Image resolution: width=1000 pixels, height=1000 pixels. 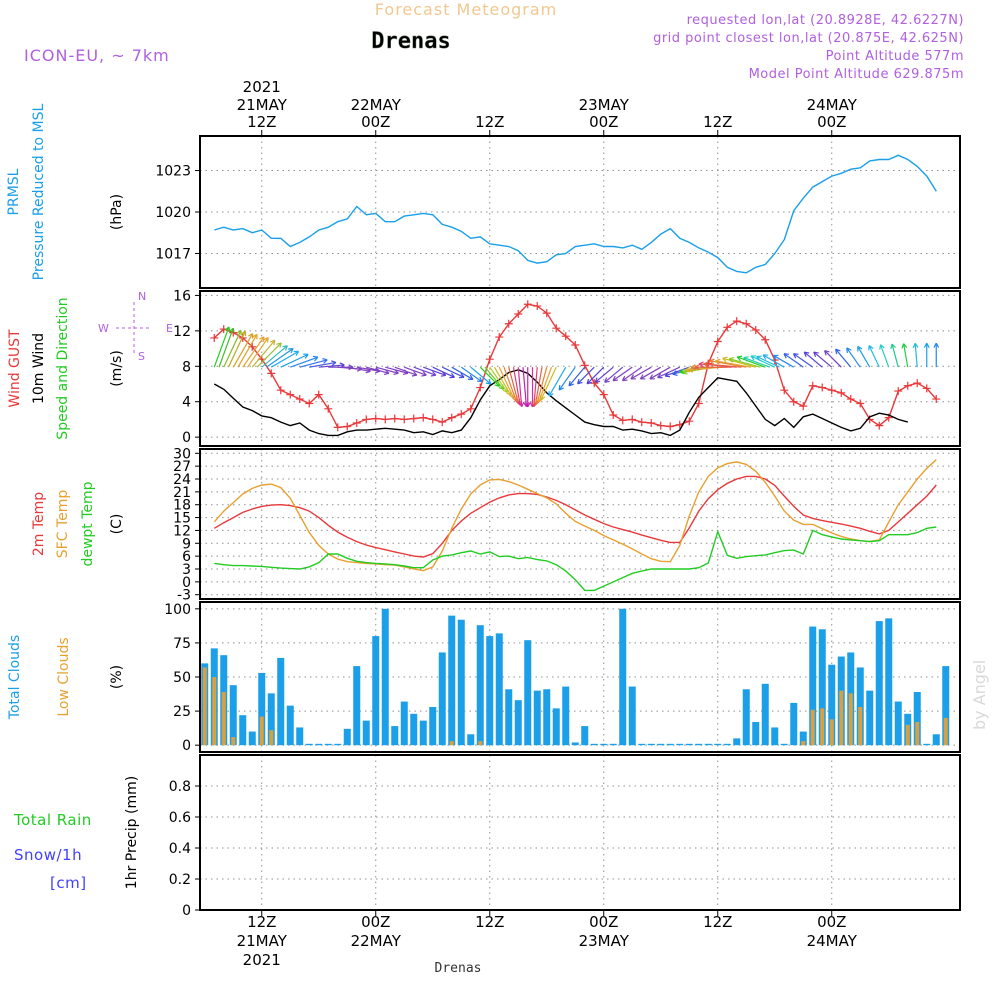 I want to click on y-axis-label: (C), so click(x=117, y=524).